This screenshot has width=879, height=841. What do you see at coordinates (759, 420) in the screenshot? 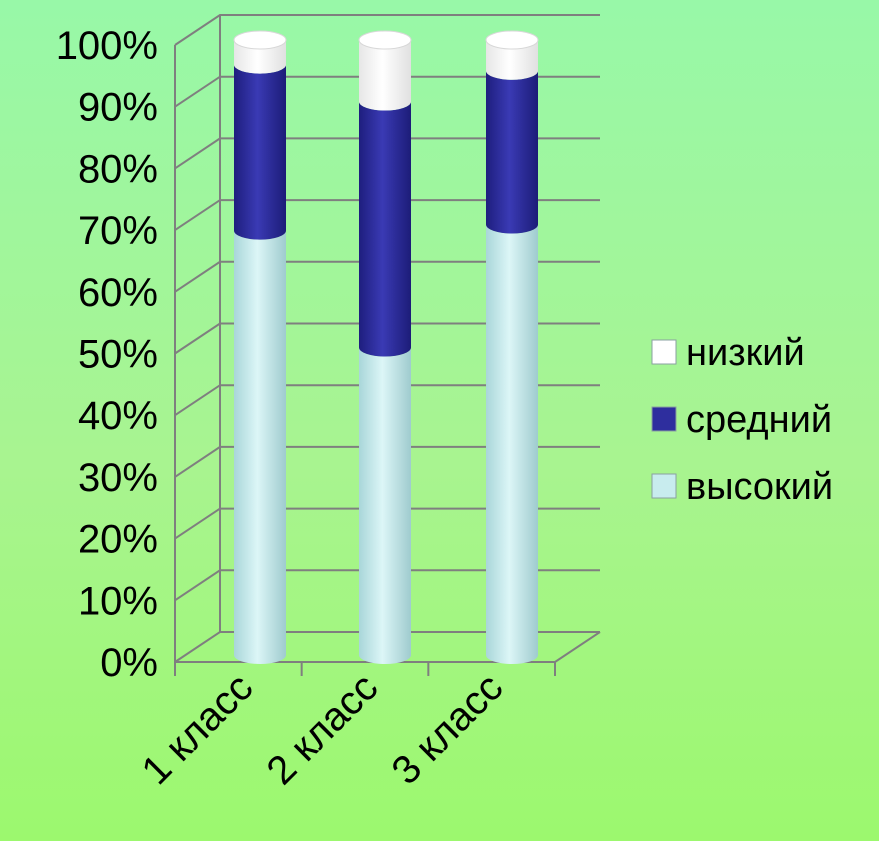
I see `legend-label: средний` at bounding box center [759, 420].